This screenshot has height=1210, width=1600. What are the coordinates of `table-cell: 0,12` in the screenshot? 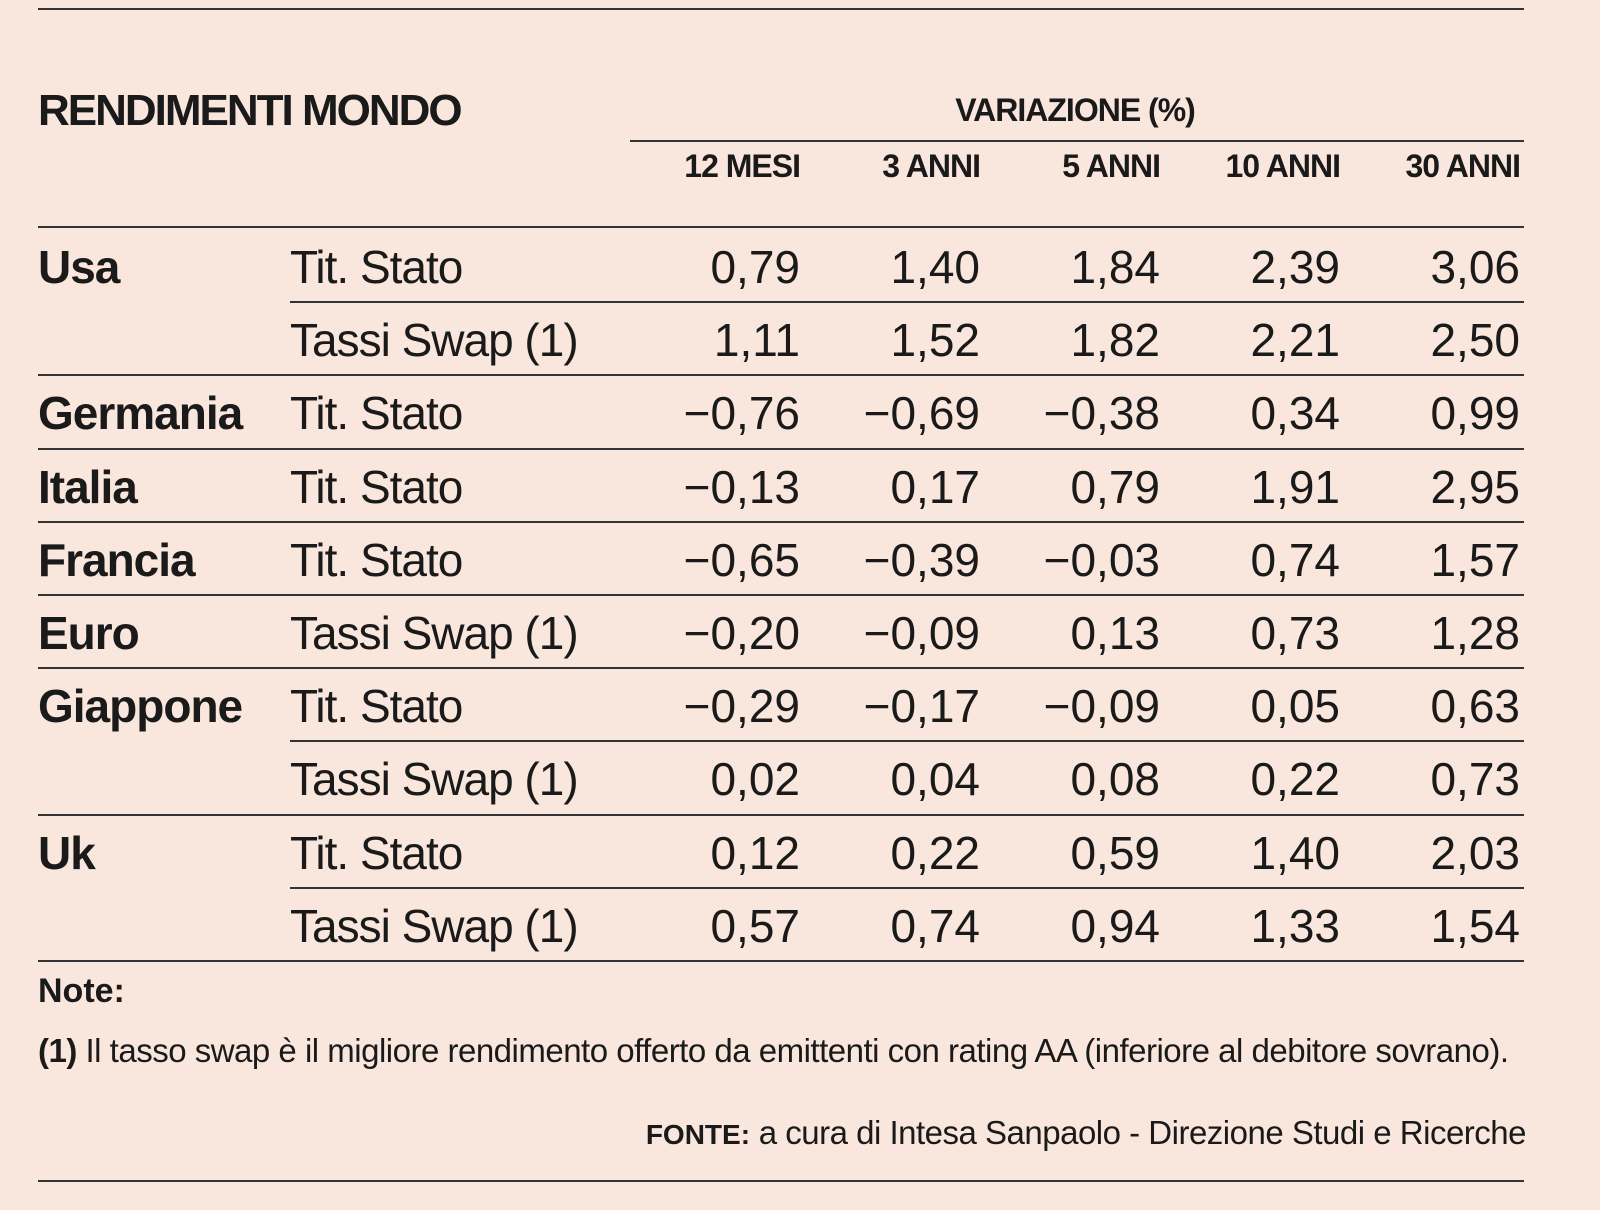 It's located at (755, 852).